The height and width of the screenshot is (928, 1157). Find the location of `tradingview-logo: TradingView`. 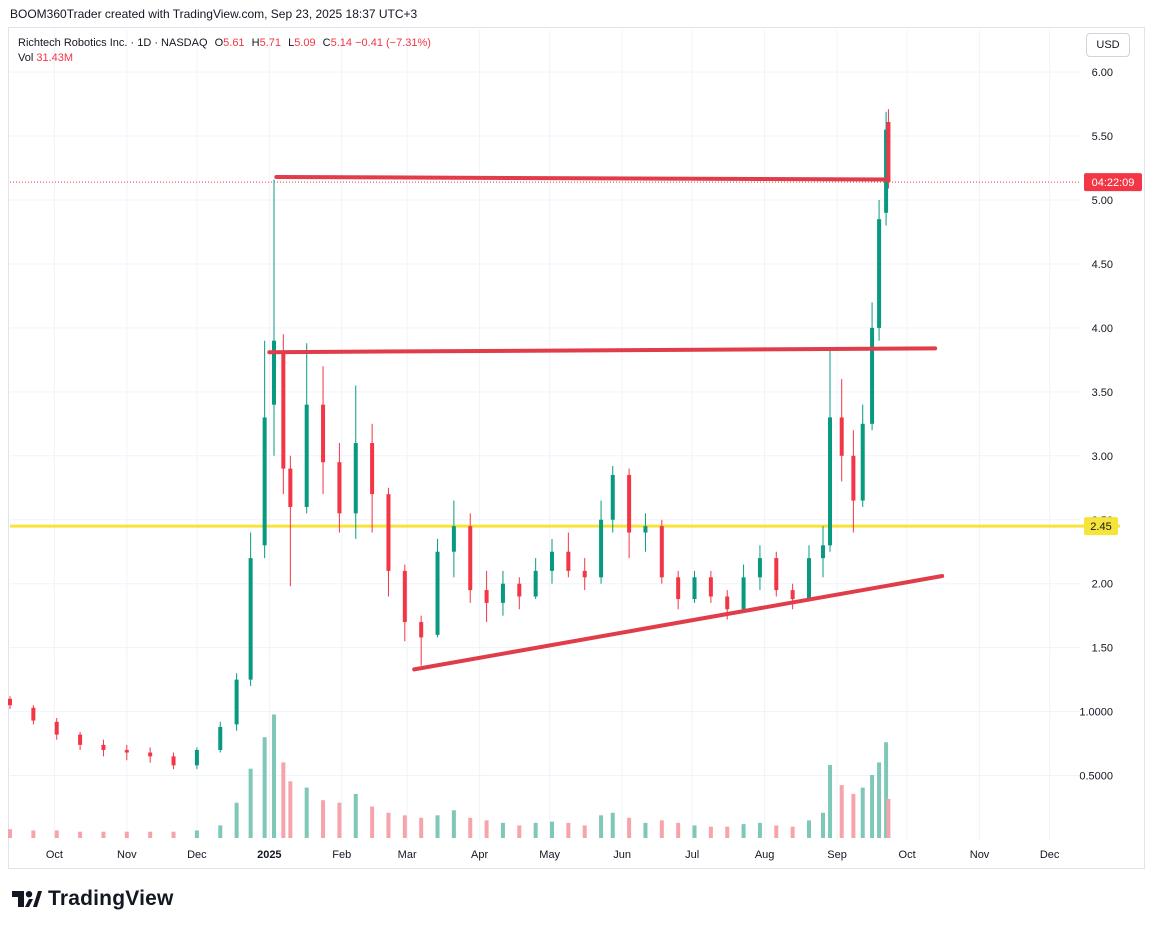

tradingview-logo: TradingView is located at coordinates (93, 899).